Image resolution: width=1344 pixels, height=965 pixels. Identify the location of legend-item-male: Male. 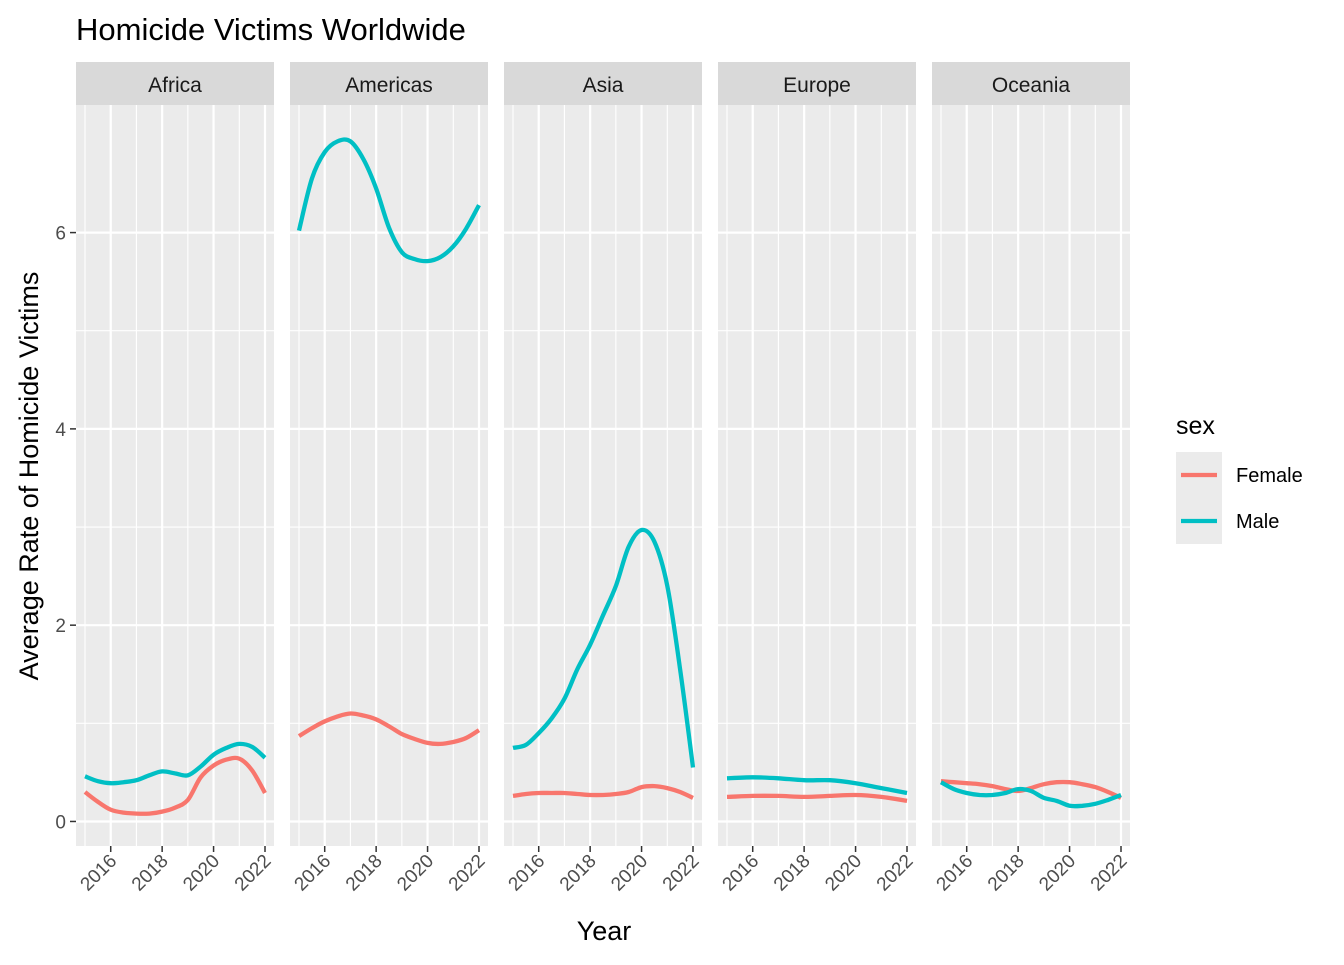
(1227, 521).